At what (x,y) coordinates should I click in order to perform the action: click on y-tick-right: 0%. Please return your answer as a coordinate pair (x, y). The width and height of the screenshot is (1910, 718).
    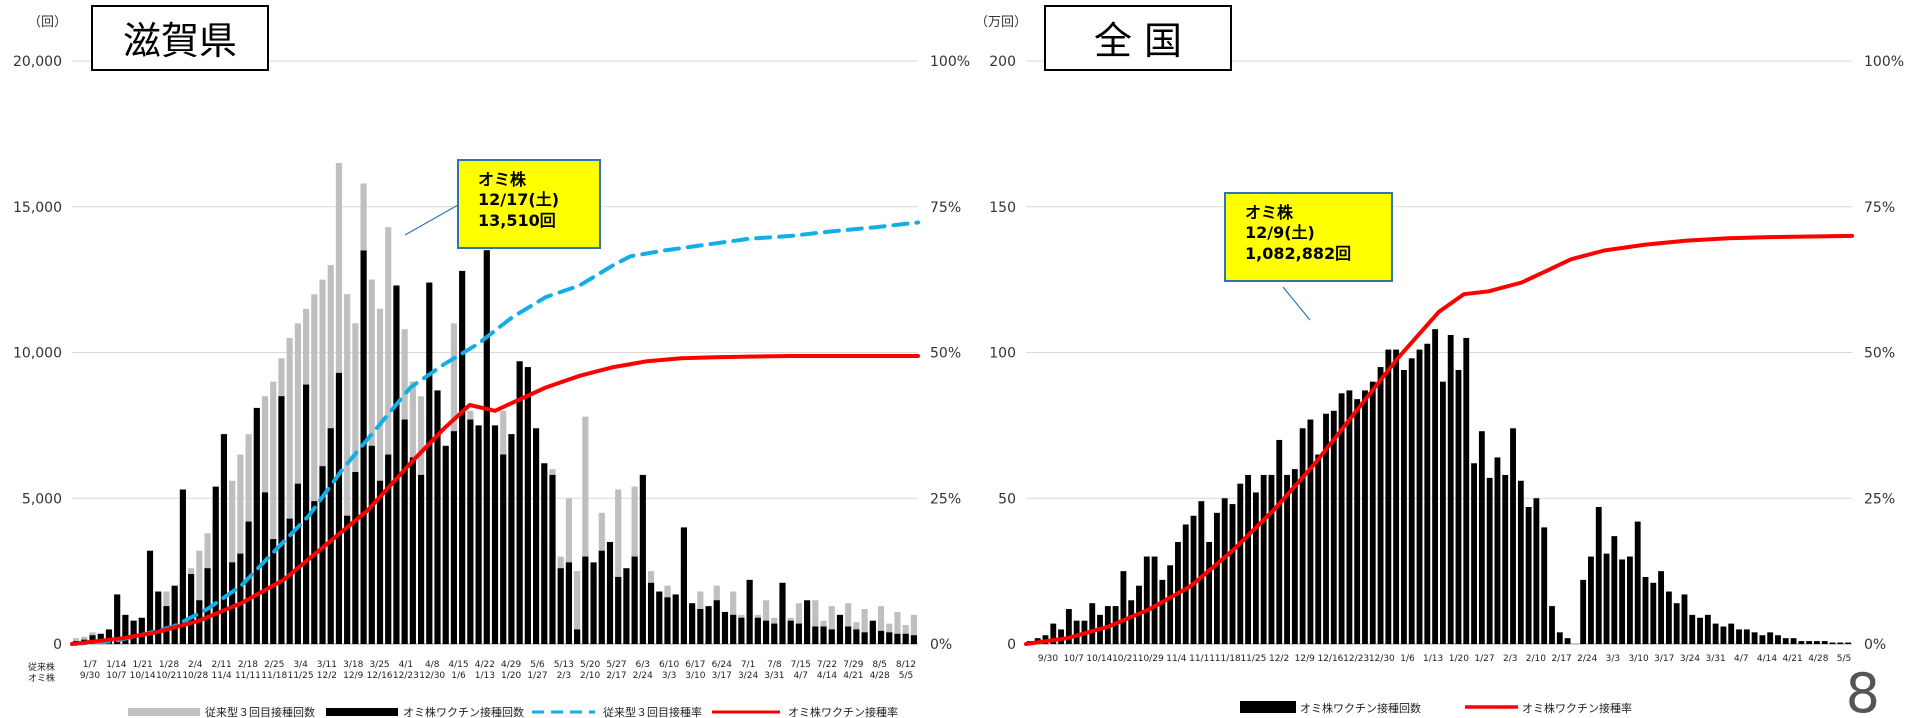
    Looking at the image, I should click on (941, 645).